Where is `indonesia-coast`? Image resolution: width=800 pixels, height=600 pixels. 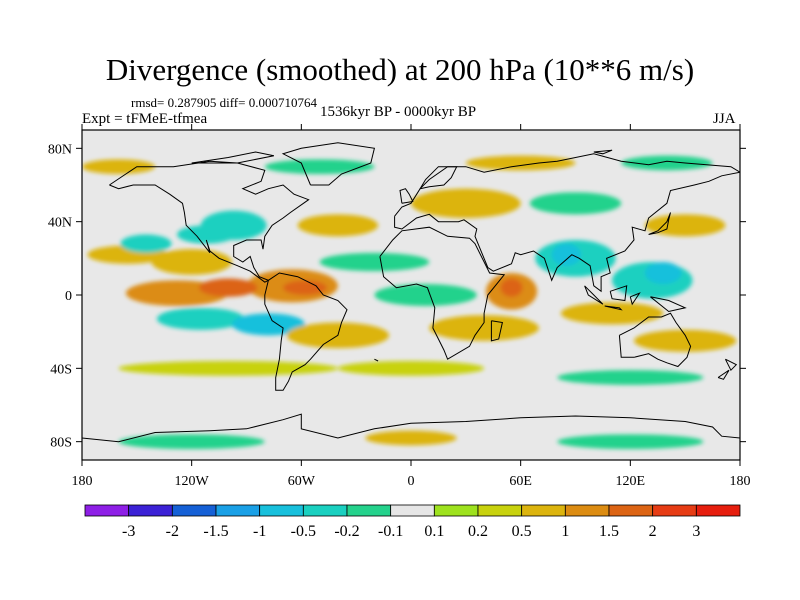
indonesia-coast is located at coordinates (635, 299).